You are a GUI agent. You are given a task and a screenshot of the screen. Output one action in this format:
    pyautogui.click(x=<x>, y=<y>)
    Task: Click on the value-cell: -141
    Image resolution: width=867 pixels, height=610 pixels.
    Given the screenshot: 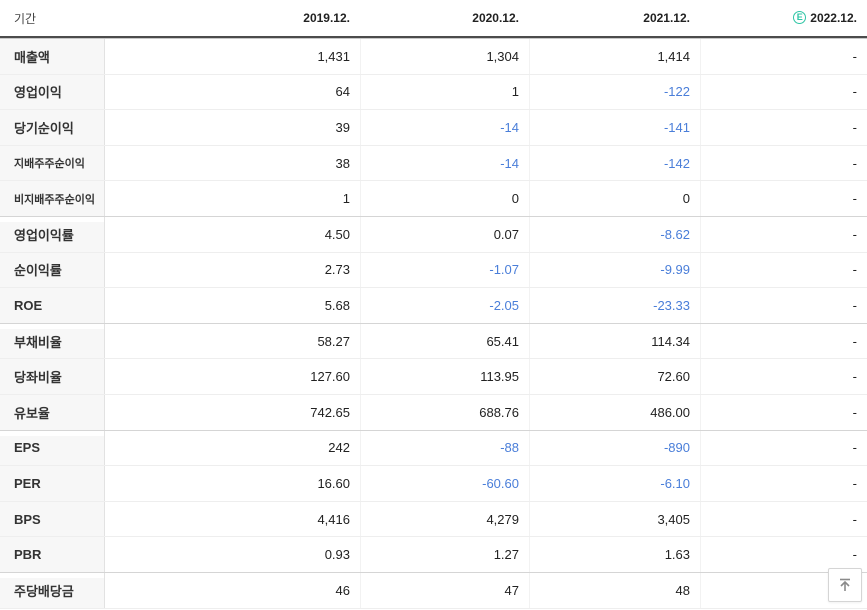 What is the action you would take?
    pyautogui.click(x=614, y=127)
    